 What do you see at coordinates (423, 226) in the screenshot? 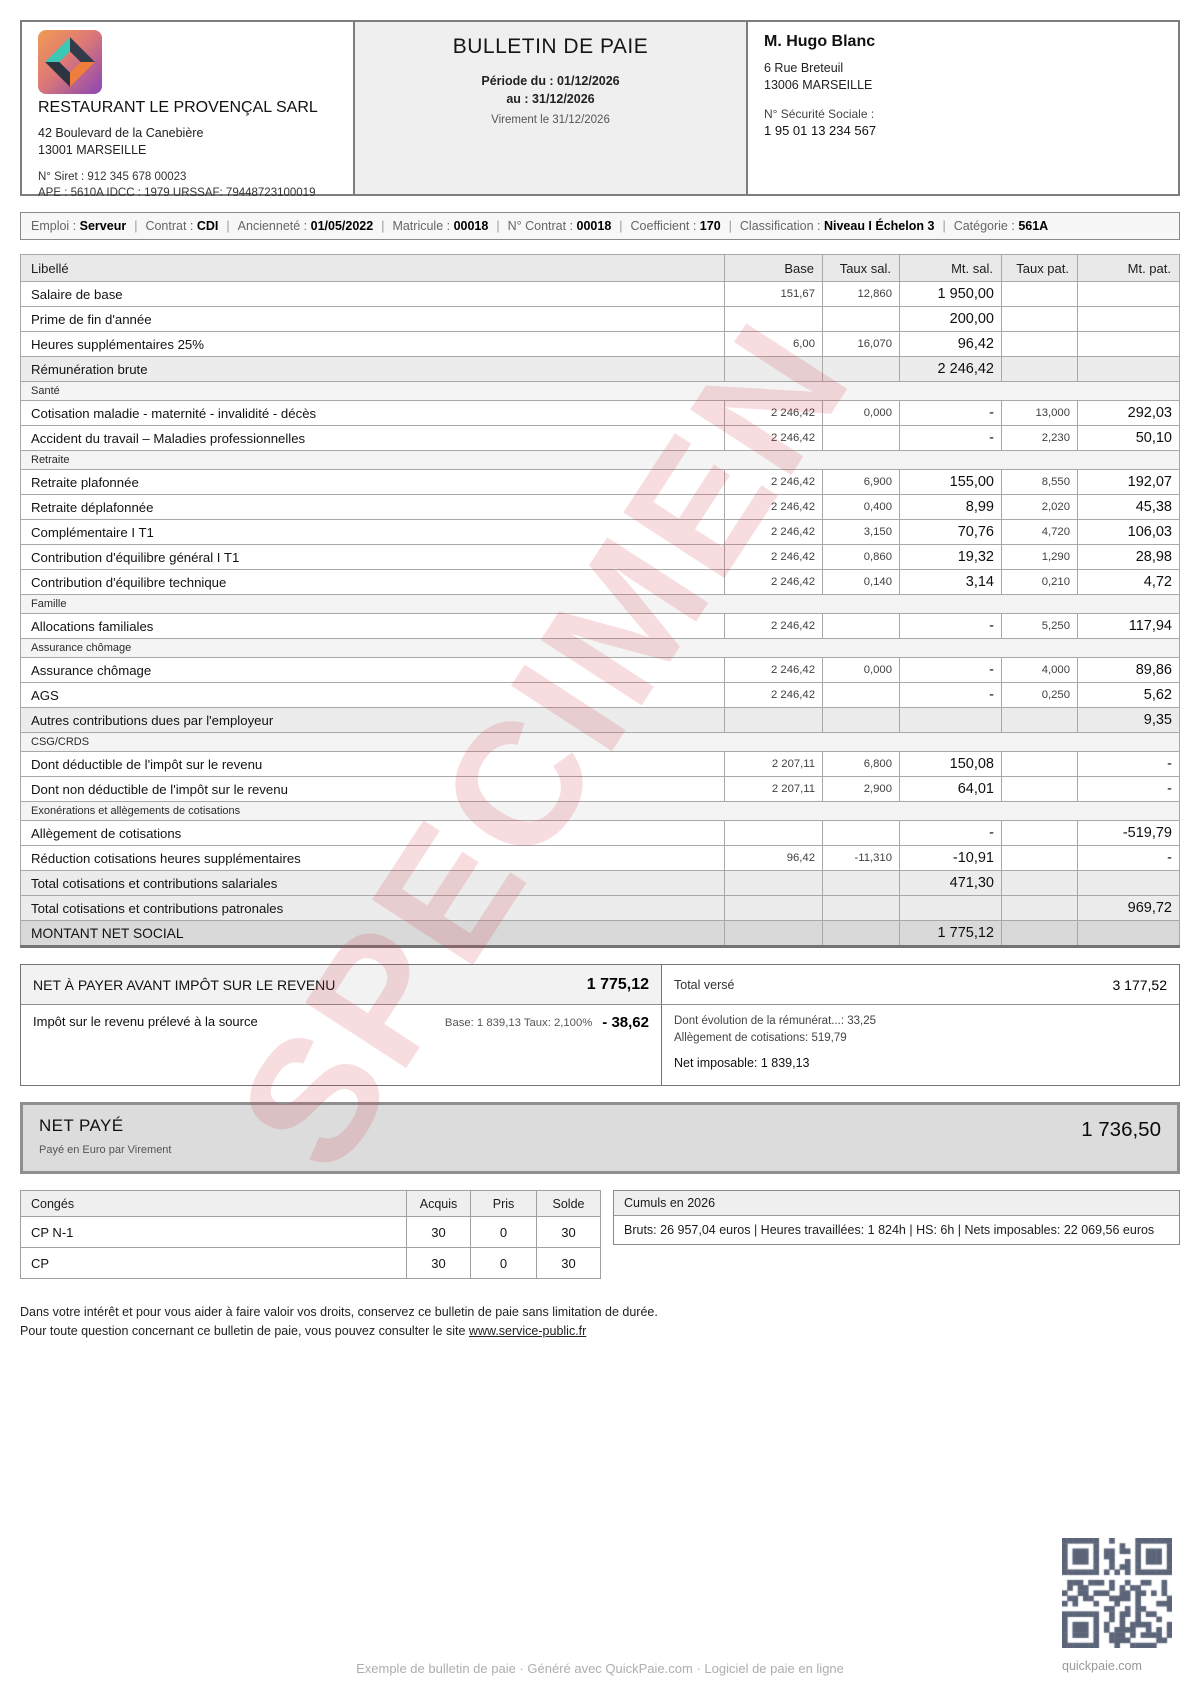
I see `job-info-label: Matricule :` at bounding box center [423, 226].